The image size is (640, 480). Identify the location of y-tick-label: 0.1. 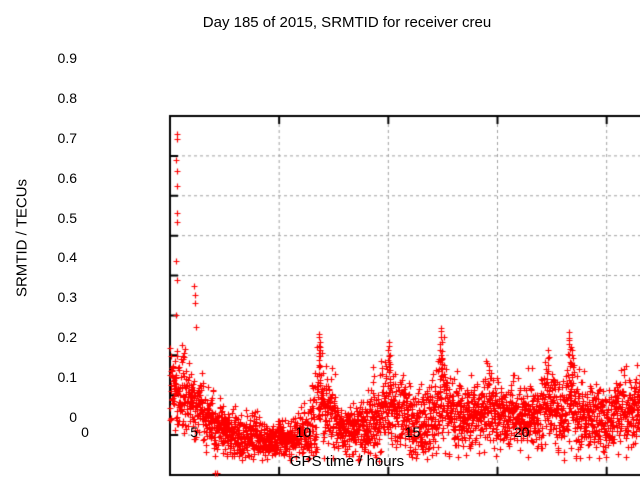
(67, 377).